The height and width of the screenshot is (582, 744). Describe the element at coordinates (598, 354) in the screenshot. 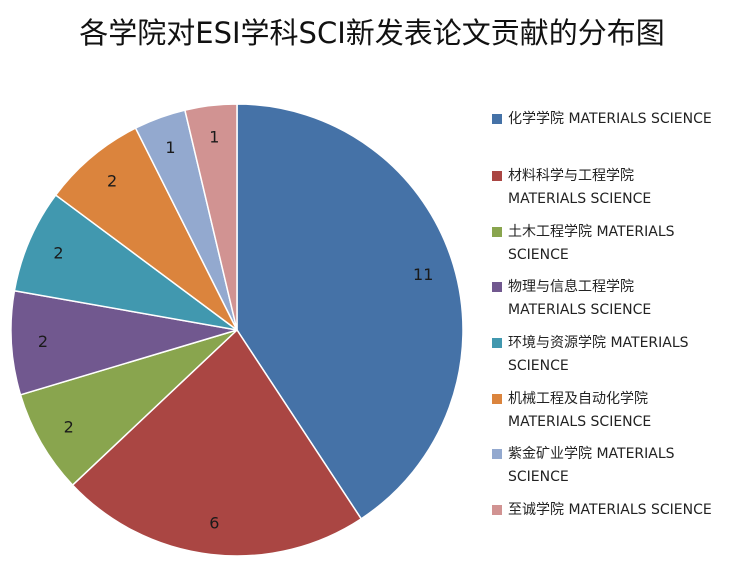

I see `legend-label: 环境与资源学院 MATERIALS SCIENCE` at that location.